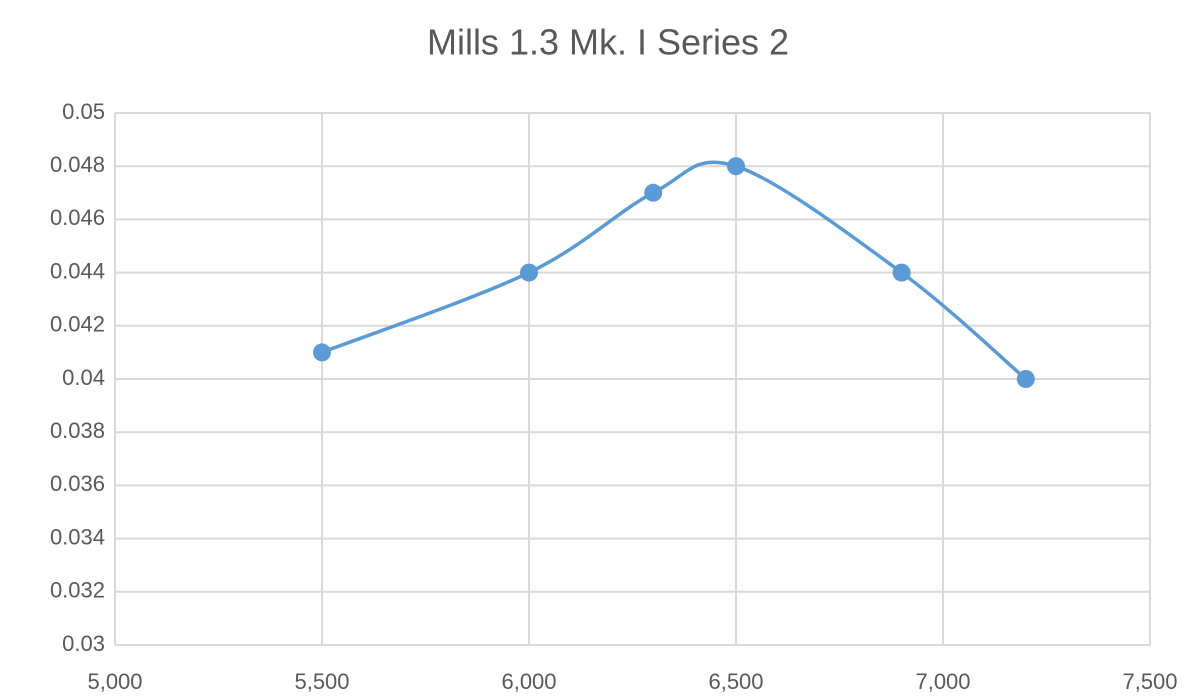 Image resolution: width=1200 pixels, height=700 pixels. What do you see at coordinates (735, 681) in the screenshot?
I see `x-tick-label: 6,500` at bounding box center [735, 681].